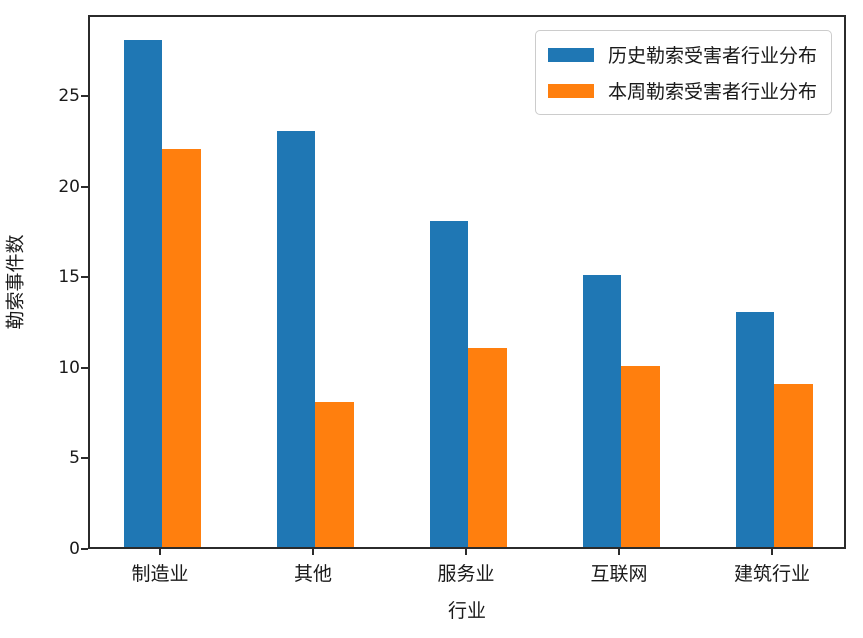  Describe the element at coordinates (712, 92) in the screenshot. I see `legend-label: 本周勒索受害者行业分布` at that location.